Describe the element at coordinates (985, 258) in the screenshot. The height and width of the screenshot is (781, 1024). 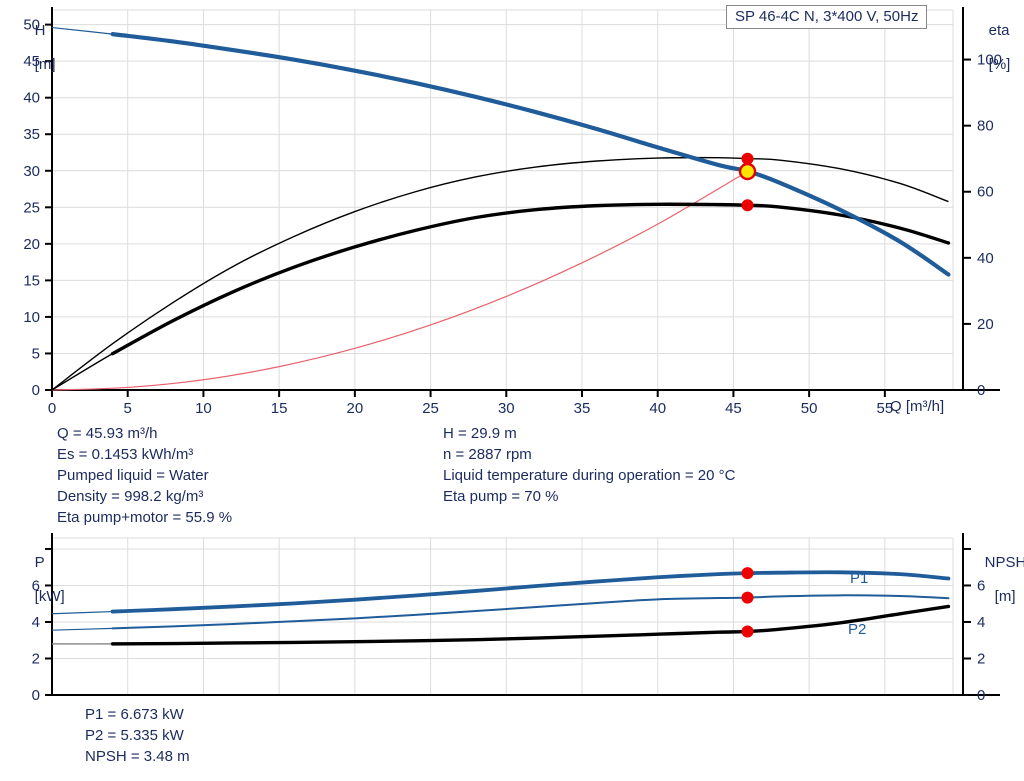
I see `y-right-tick-label: 40` at that location.